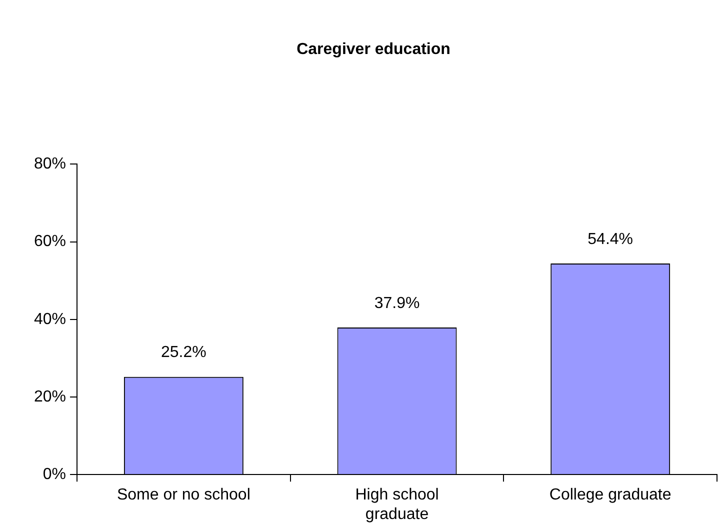 The image size is (725, 530). Describe the element at coordinates (183, 353) in the screenshot. I see `data-label: 25.2%` at that location.